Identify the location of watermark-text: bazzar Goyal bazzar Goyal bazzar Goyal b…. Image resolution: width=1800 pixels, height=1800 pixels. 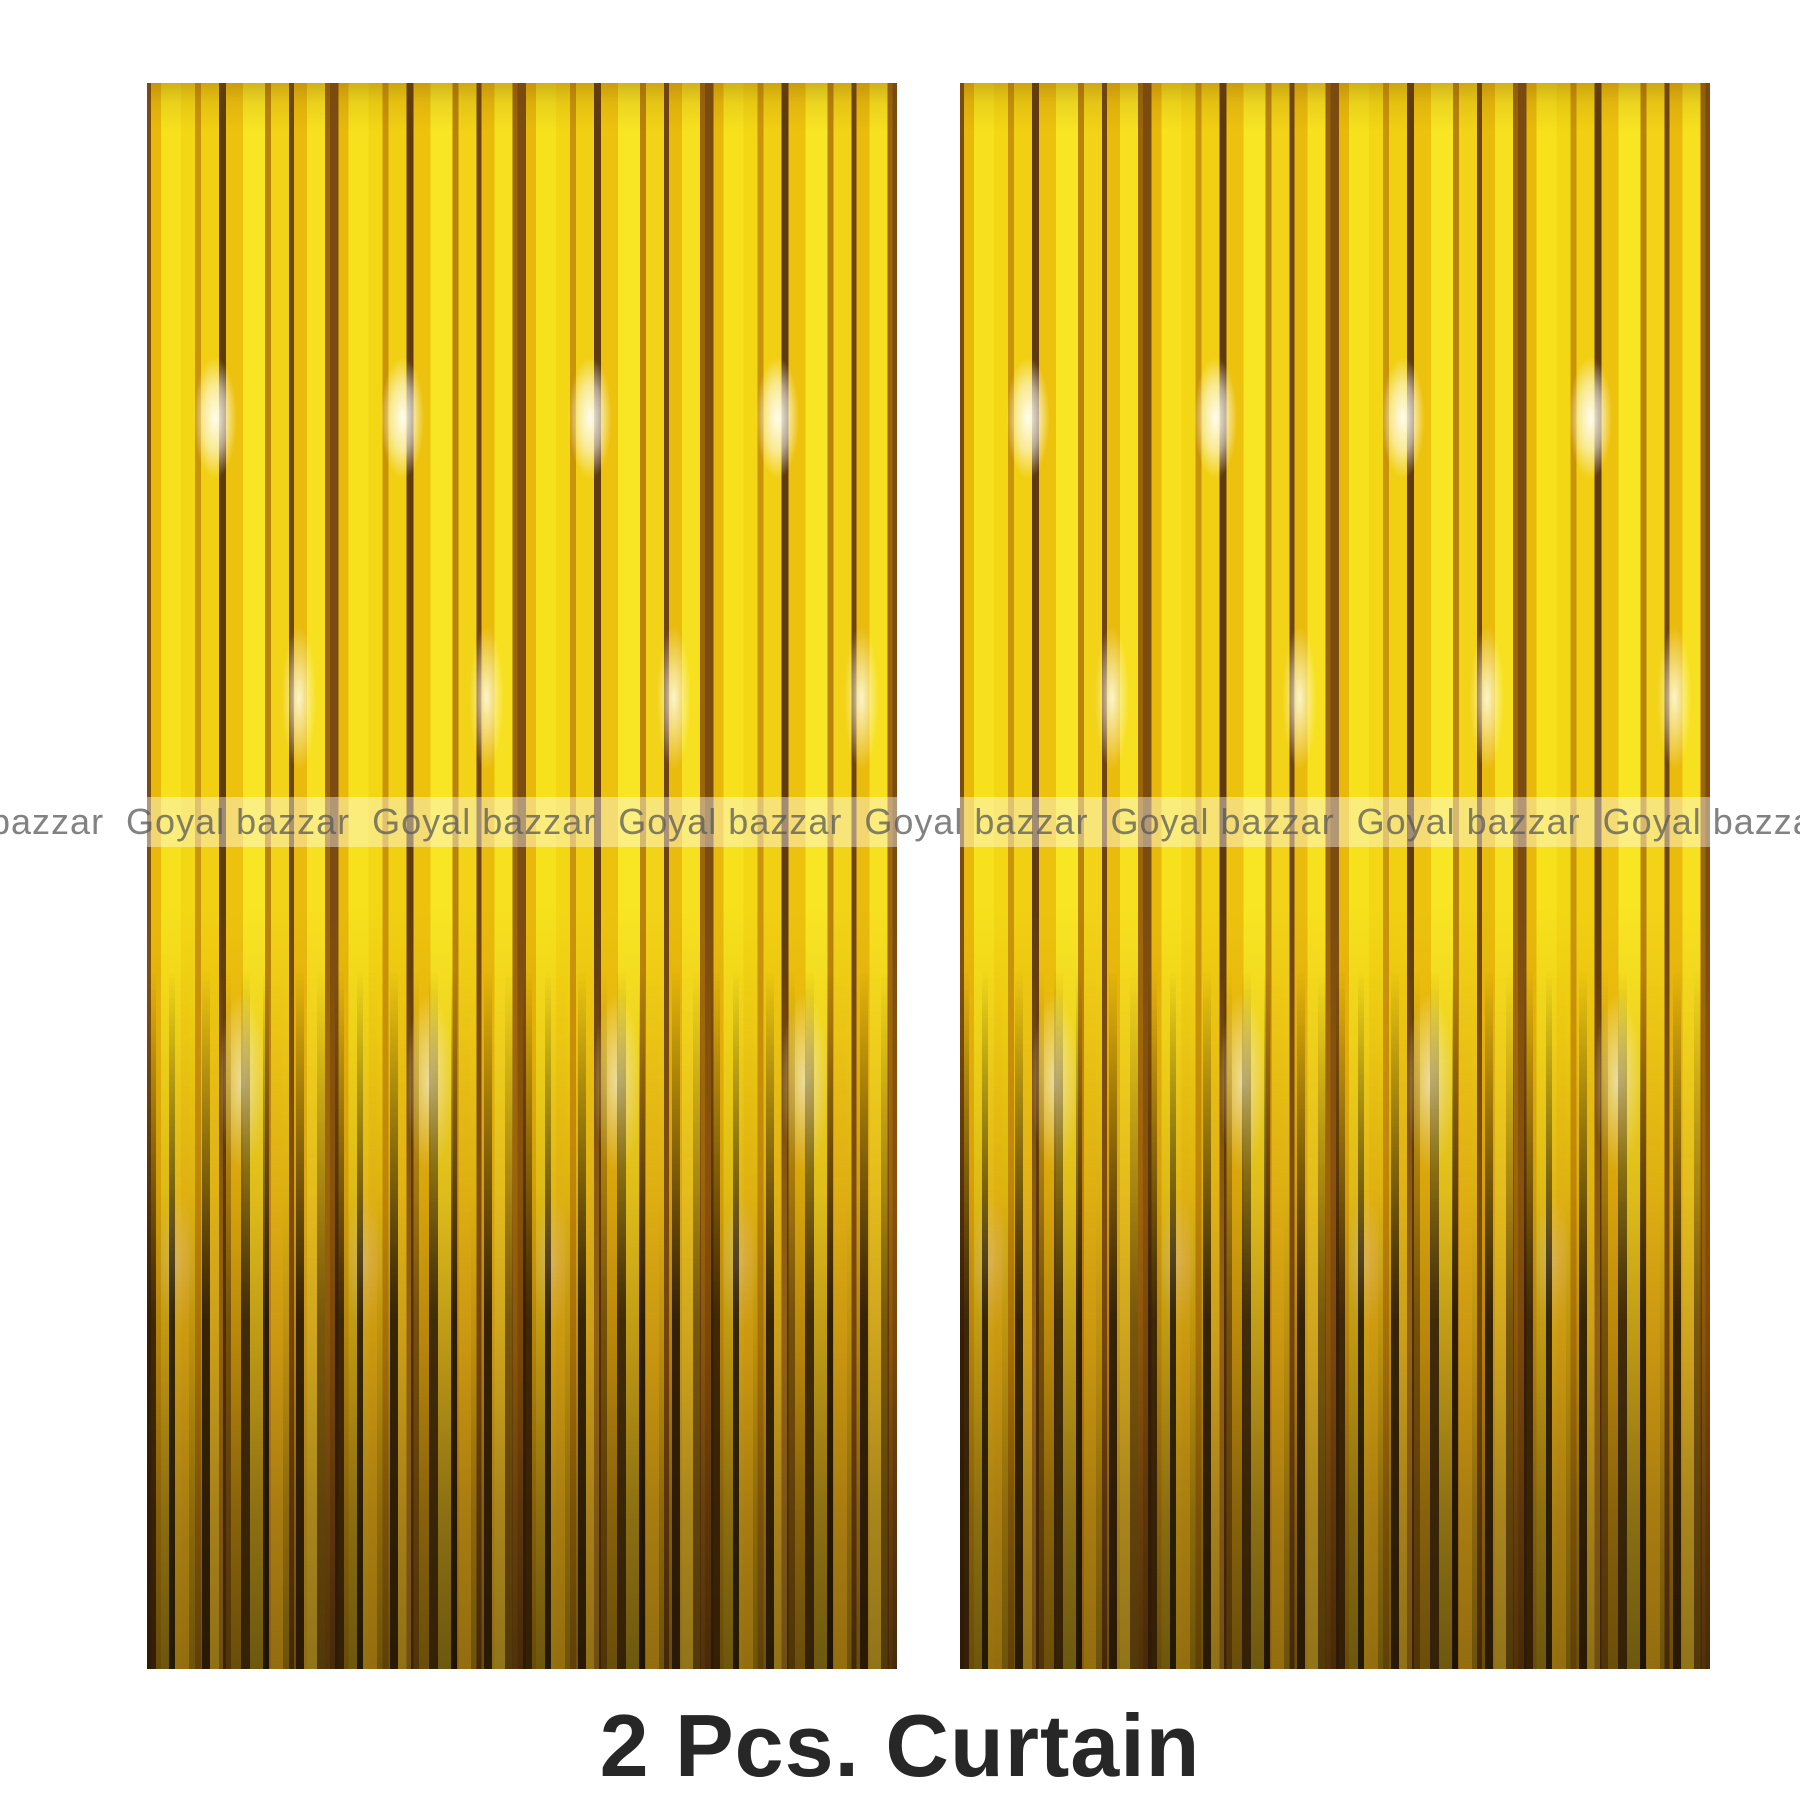
(900, 821).